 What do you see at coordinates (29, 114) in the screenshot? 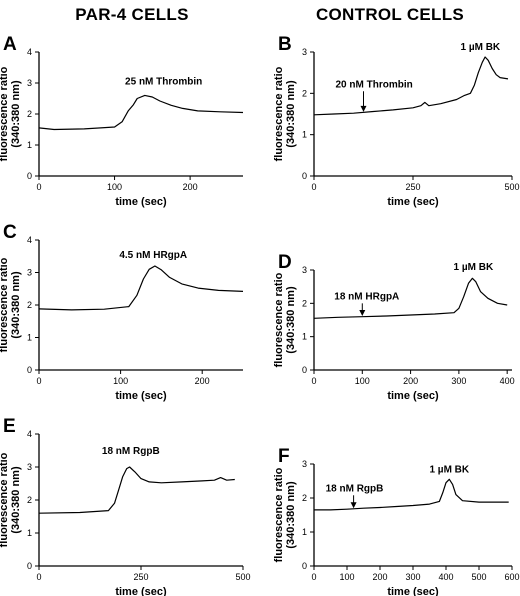
I see `chart-a-y-tick-label-2: 2` at bounding box center [29, 114].